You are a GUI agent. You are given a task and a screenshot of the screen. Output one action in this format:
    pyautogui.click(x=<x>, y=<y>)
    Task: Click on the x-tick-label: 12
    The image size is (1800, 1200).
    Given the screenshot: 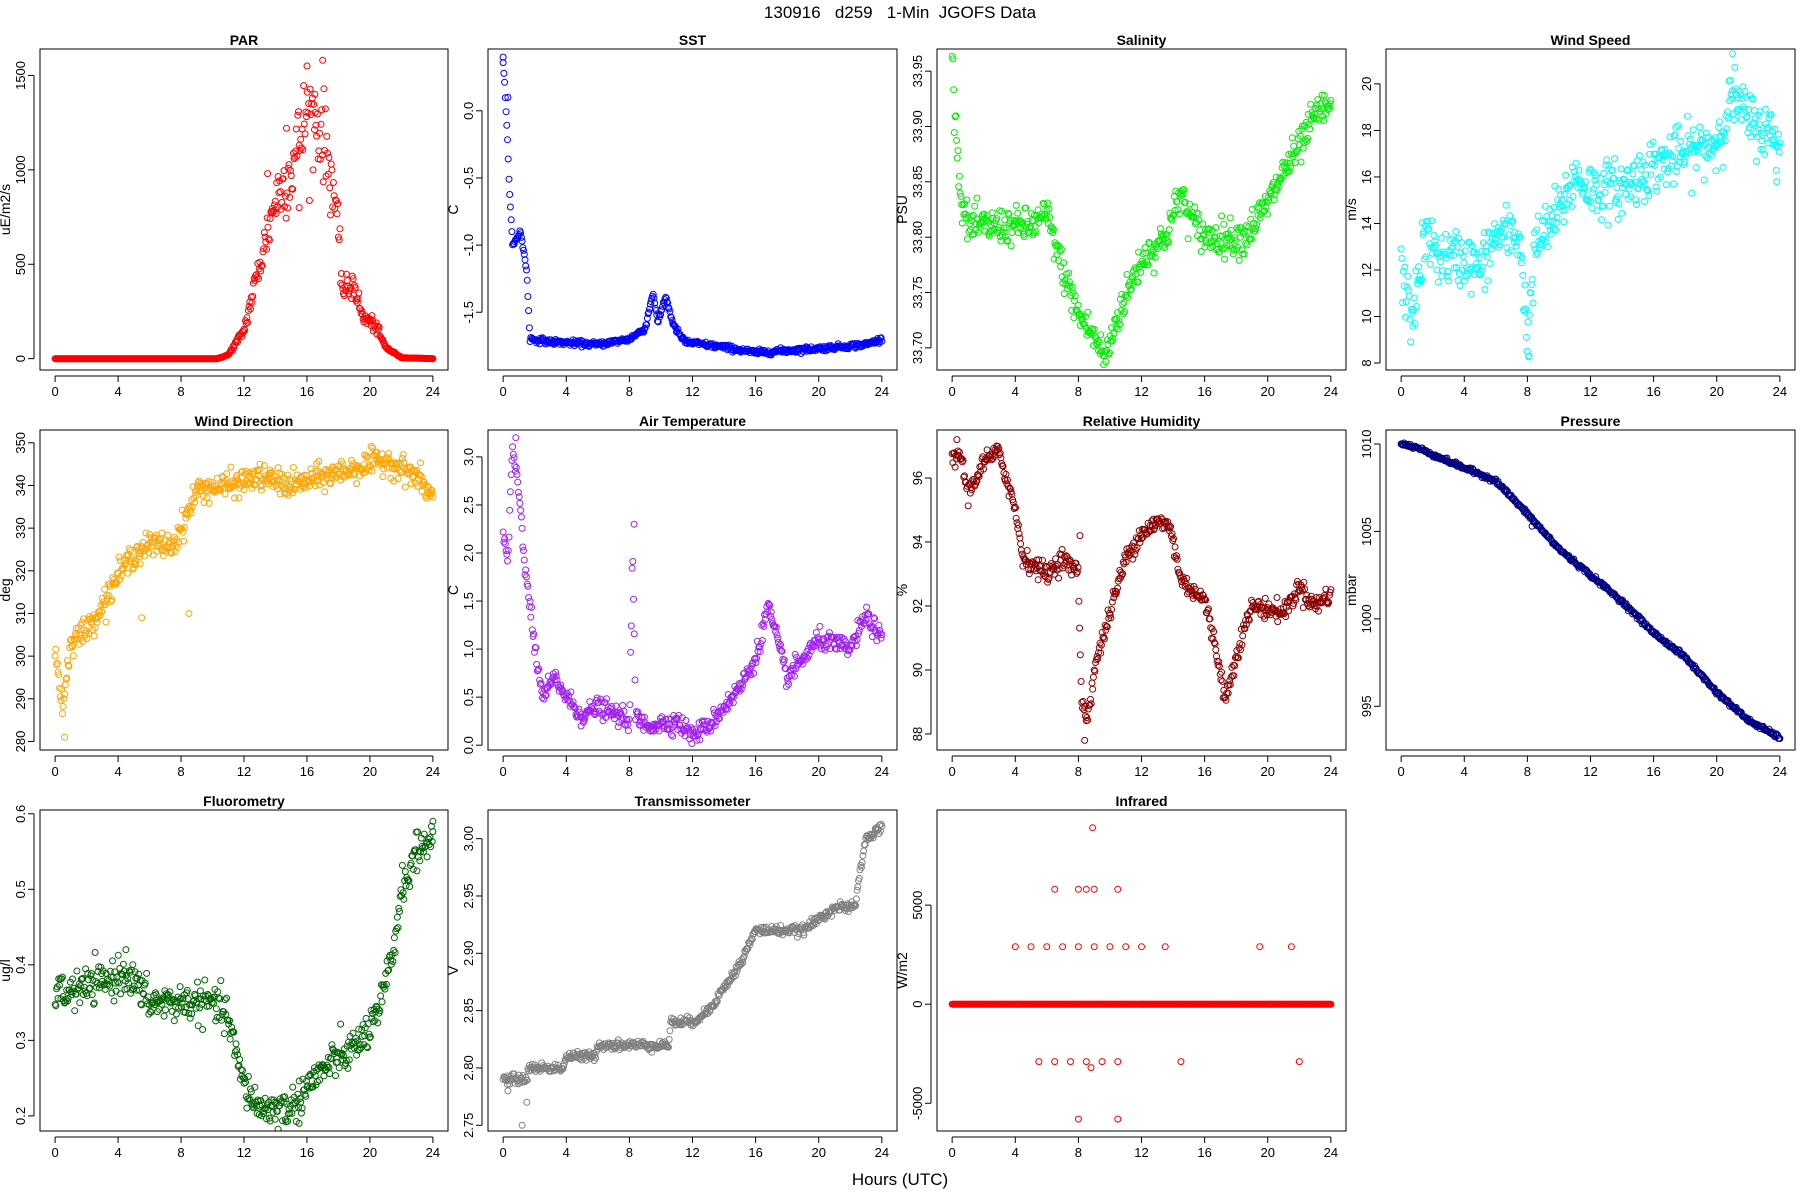 What is the action you would take?
    pyautogui.click(x=692, y=771)
    